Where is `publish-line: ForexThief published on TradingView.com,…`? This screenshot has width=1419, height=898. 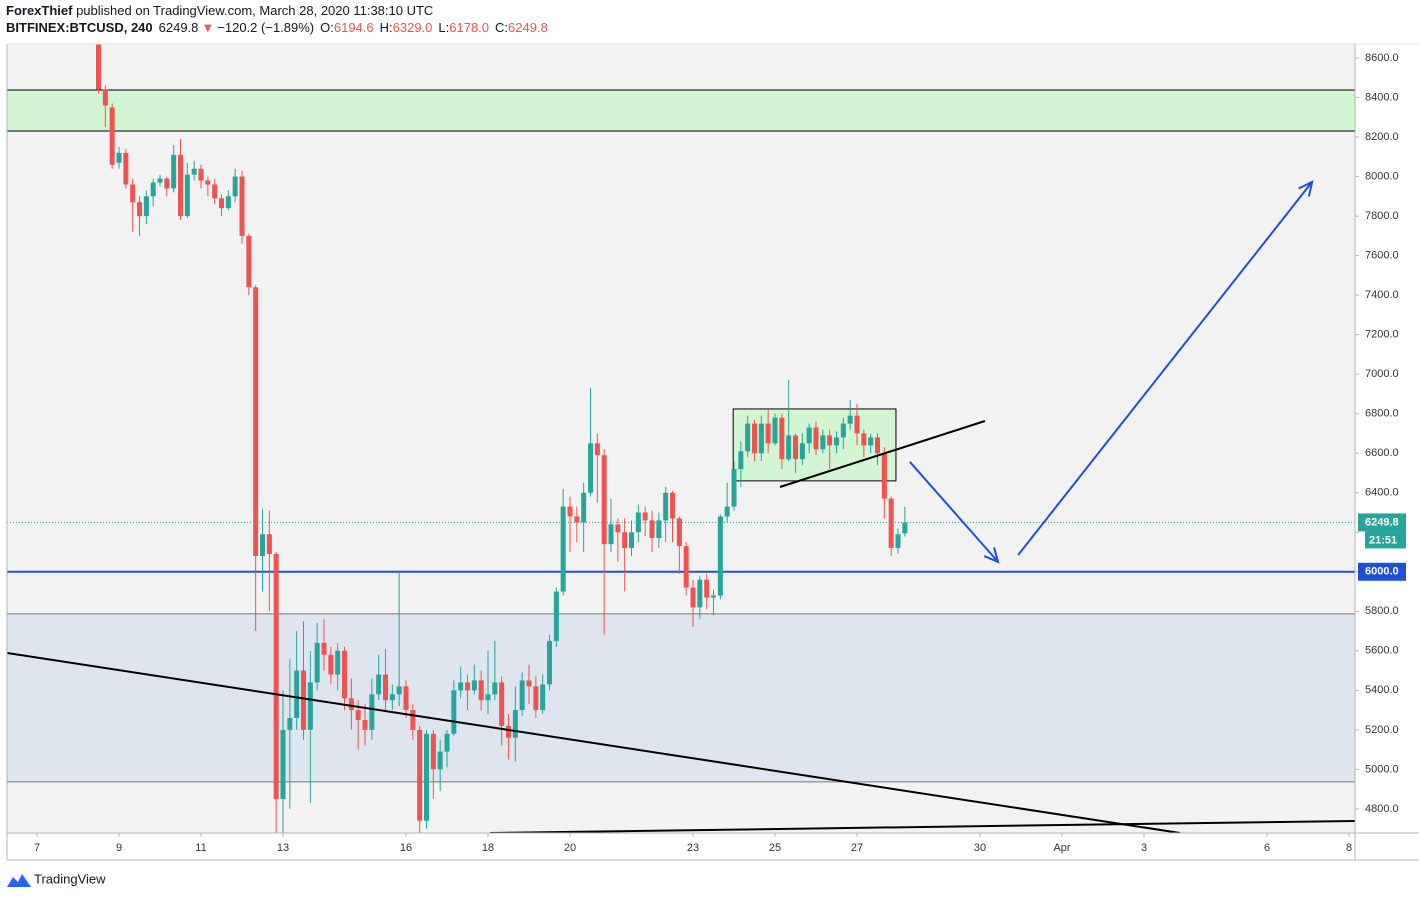
publish-line: ForexThief published on TradingView.com,… is located at coordinates (219, 10).